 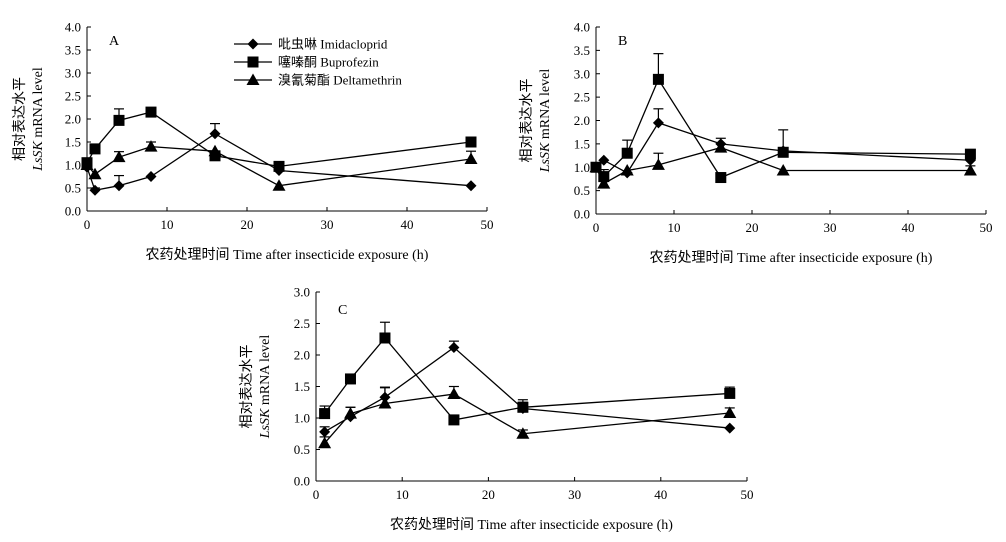 What do you see at coordinates (328, 62) in the screenshot?
I see `legend-label: 噻嗪酮 Buprofezin` at bounding box center [328, 62].